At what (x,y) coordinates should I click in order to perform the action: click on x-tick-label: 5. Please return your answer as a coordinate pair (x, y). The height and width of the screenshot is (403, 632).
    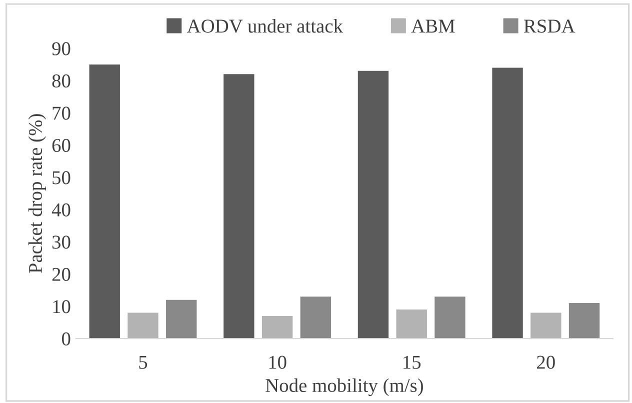
    Looking at the image, I should click on (143, 362).